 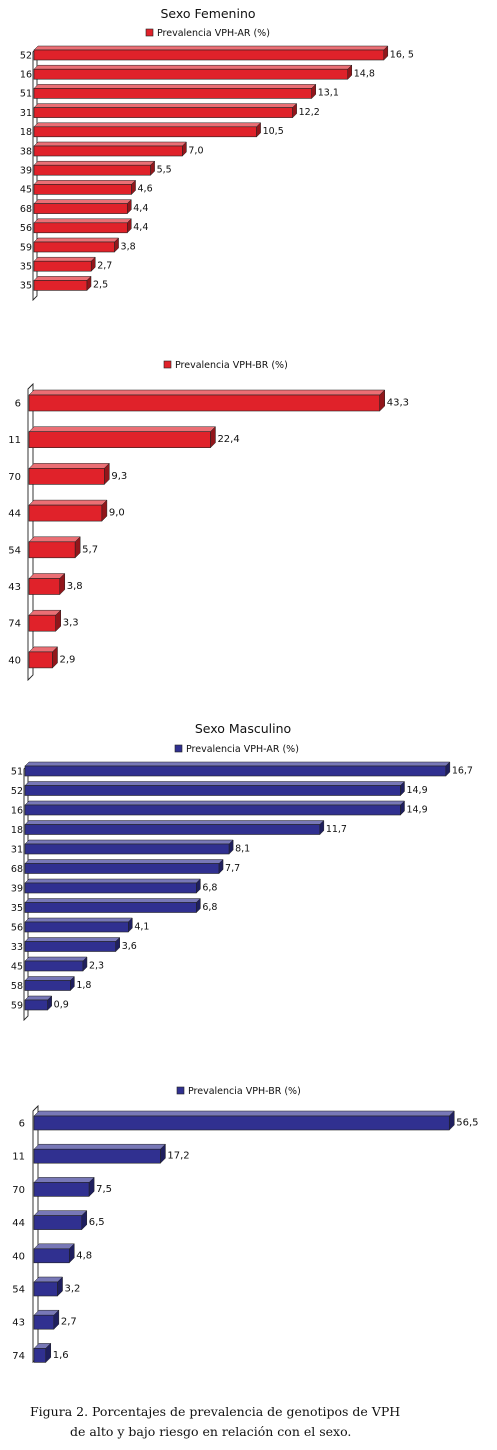 What do you see at coordinates (467, 1123) in the screenshot?
I see `value-label: 56,5` at bounding box center [467, 1123].